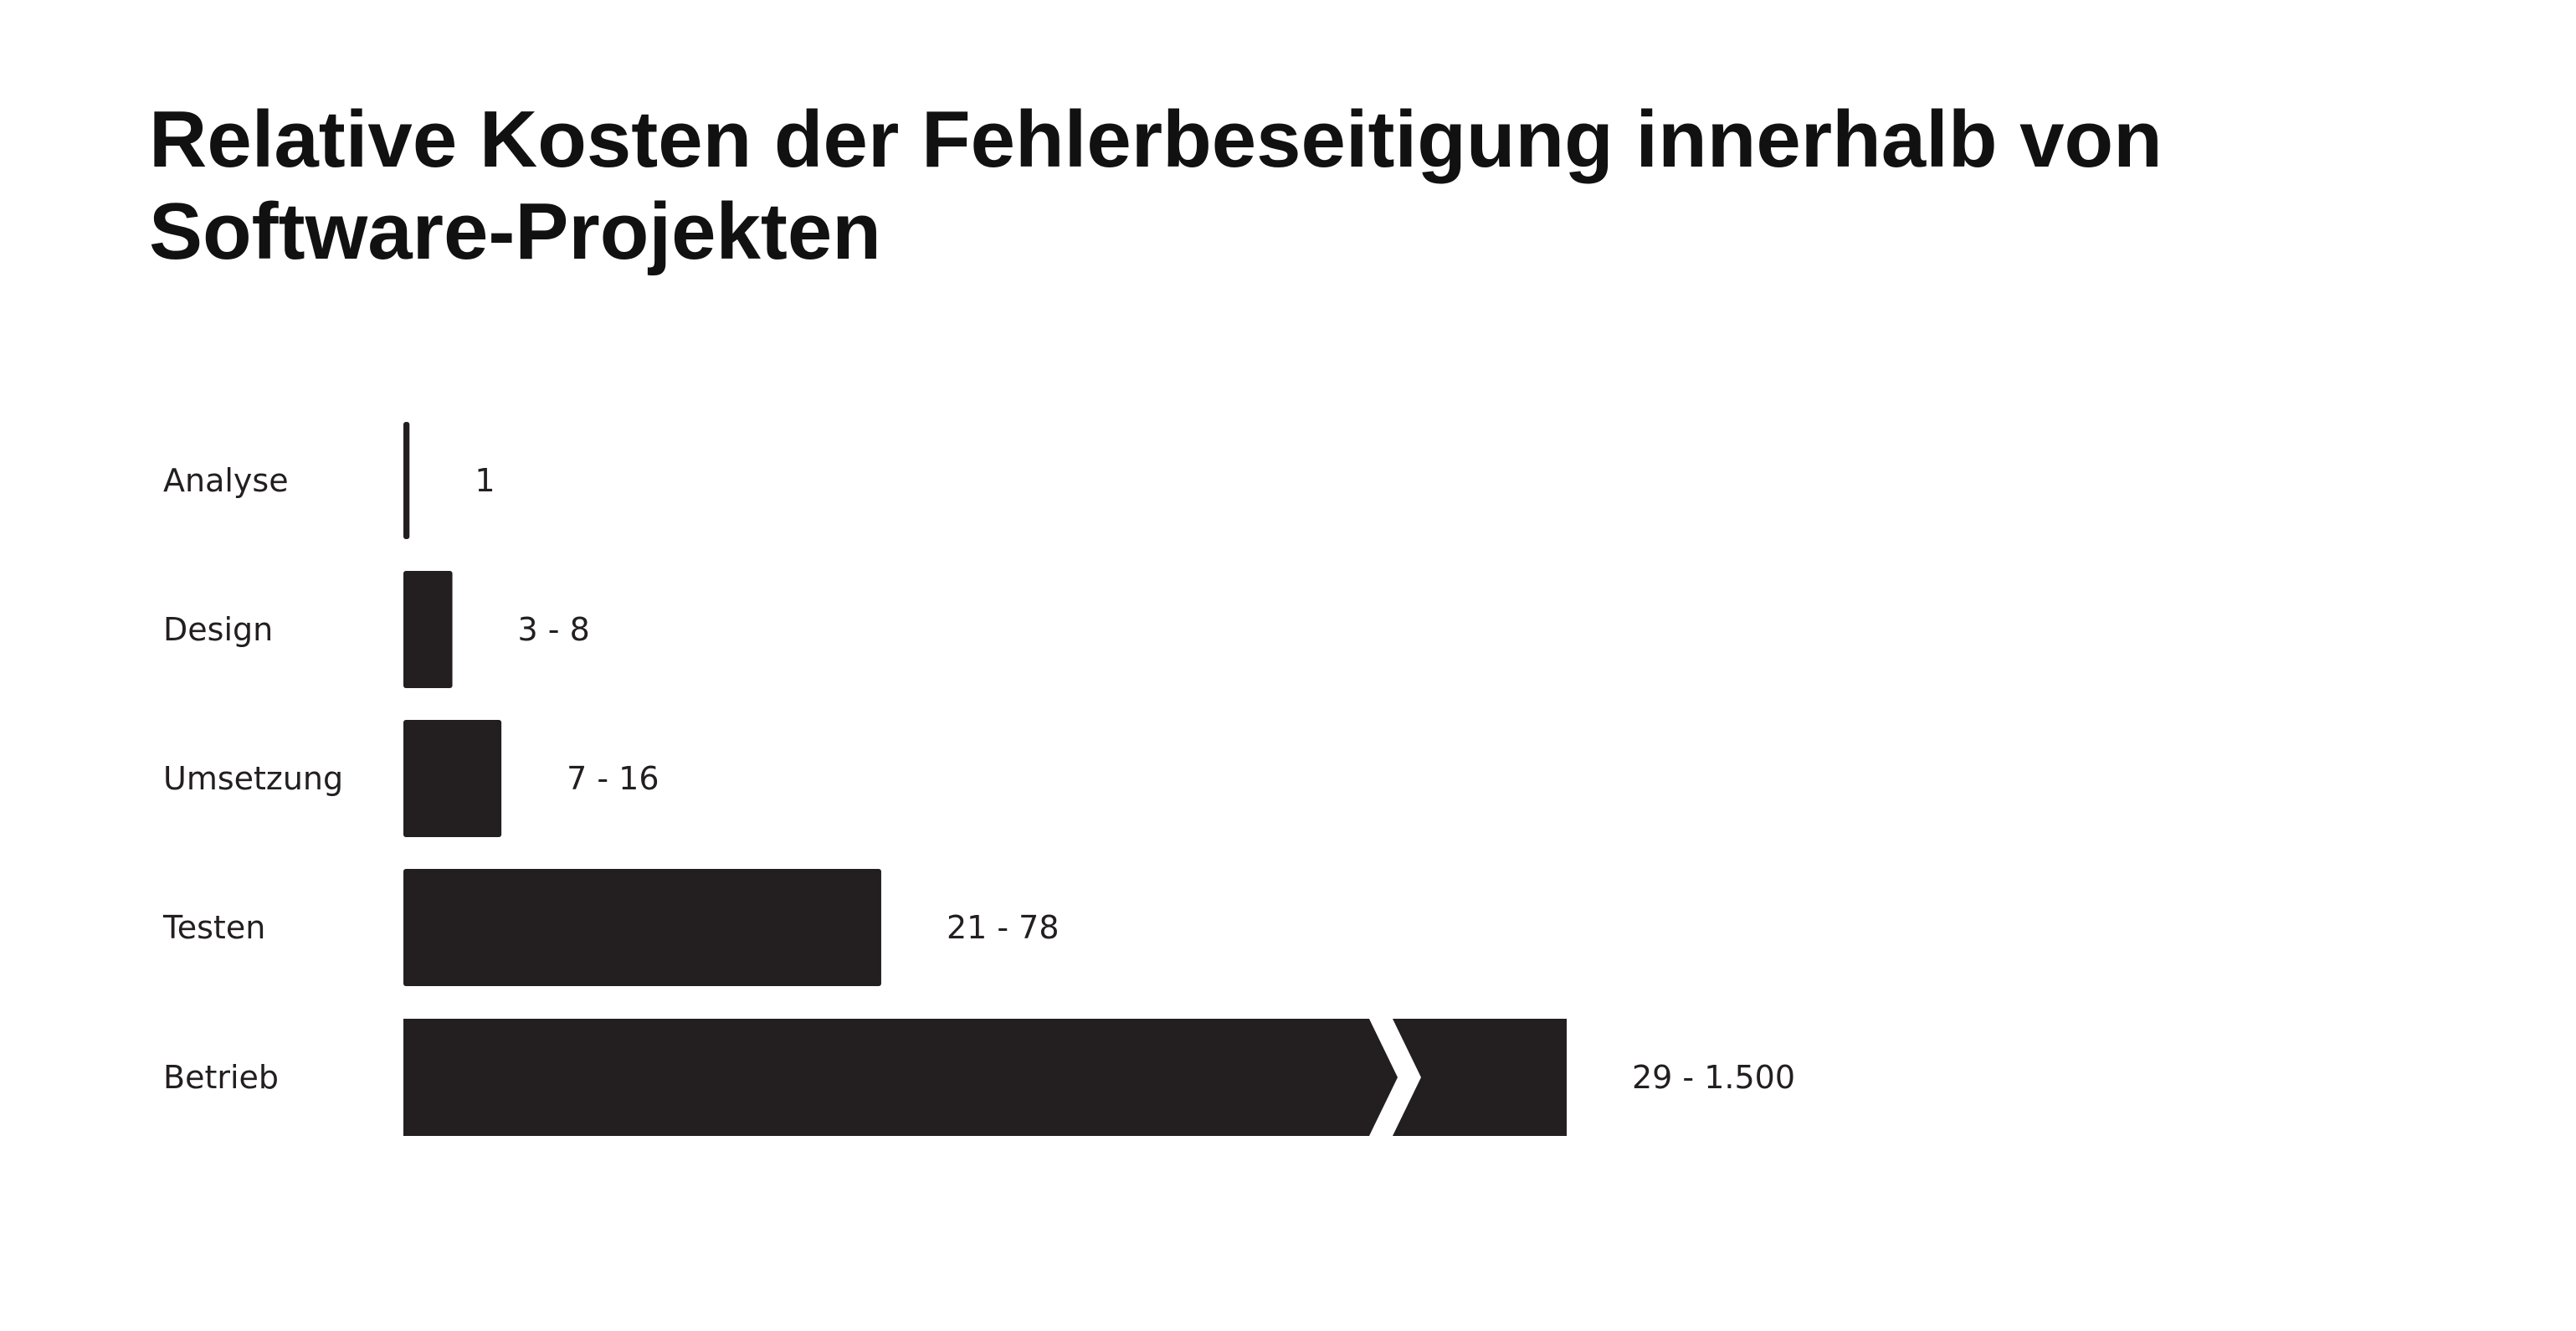 The width and height of the screenshot is (2576, 1331). What do you see at coordinates (428, 630) in the screenshot?
I see `bar-design` at bounding box center [428, 630].